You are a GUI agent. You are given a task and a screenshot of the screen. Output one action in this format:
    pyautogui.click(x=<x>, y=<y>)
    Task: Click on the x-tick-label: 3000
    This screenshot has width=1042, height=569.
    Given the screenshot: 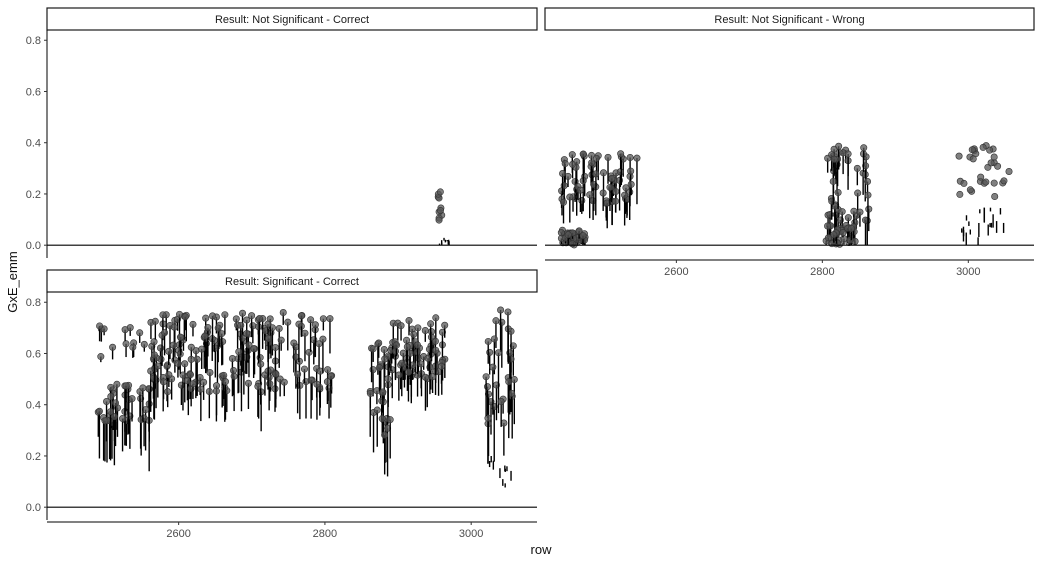 What is the action you would take?
    pyautogui.click(x=968, y=272)
    